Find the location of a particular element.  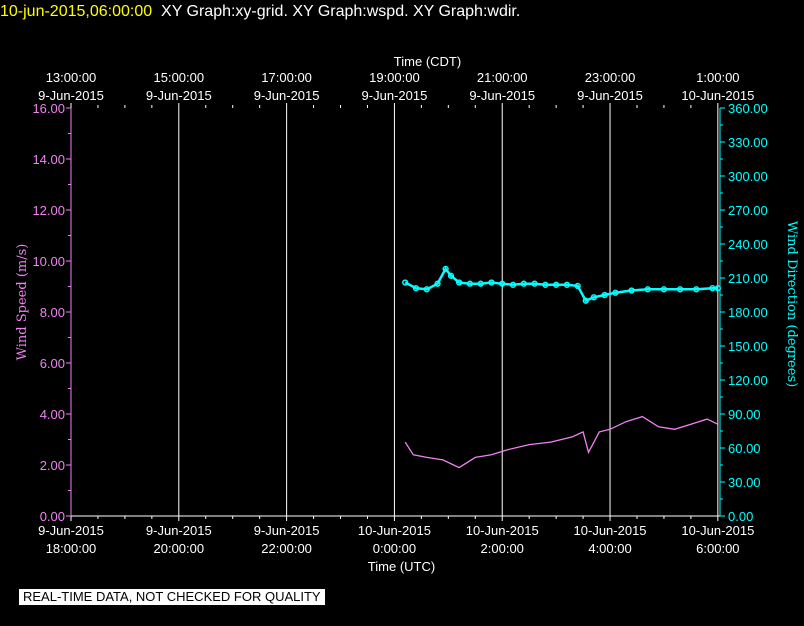

y-left-tick-label: 14.00 is located at coordinates (48, 159).